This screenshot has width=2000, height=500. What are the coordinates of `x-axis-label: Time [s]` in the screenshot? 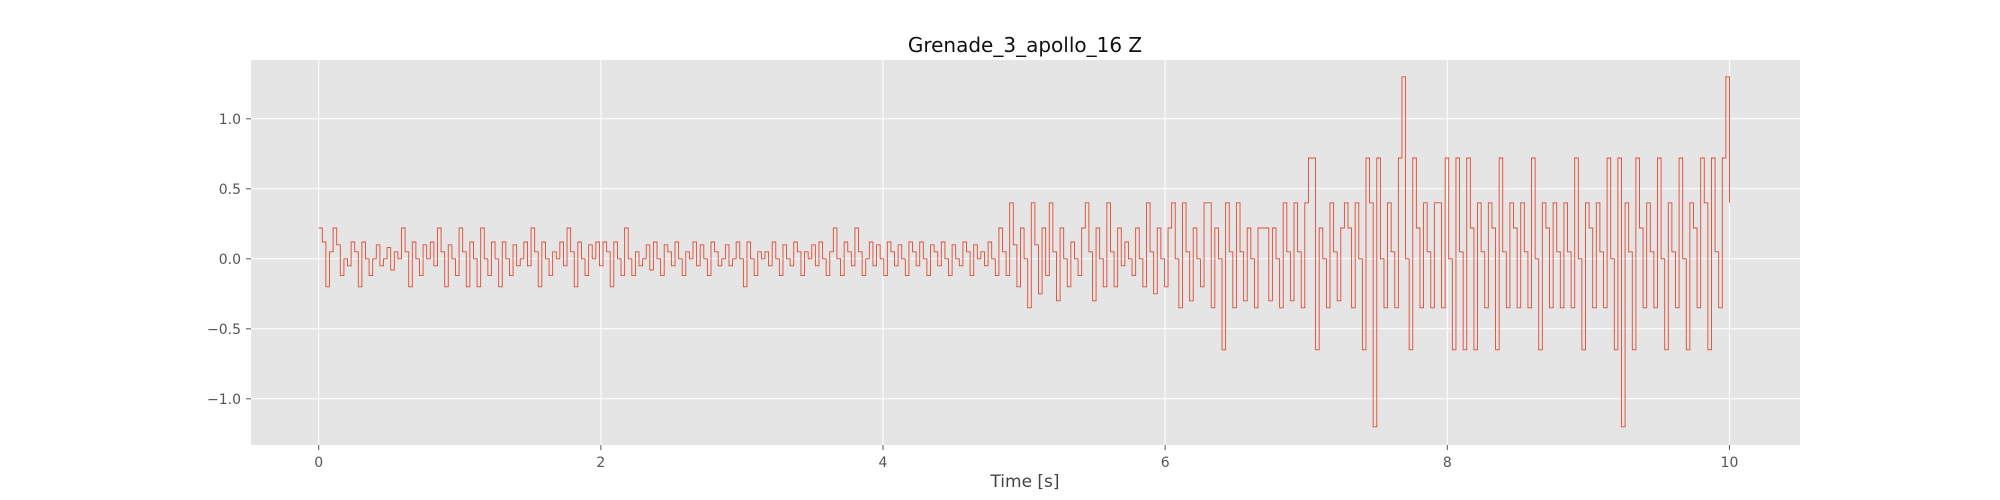 It's located at (1024, 482).